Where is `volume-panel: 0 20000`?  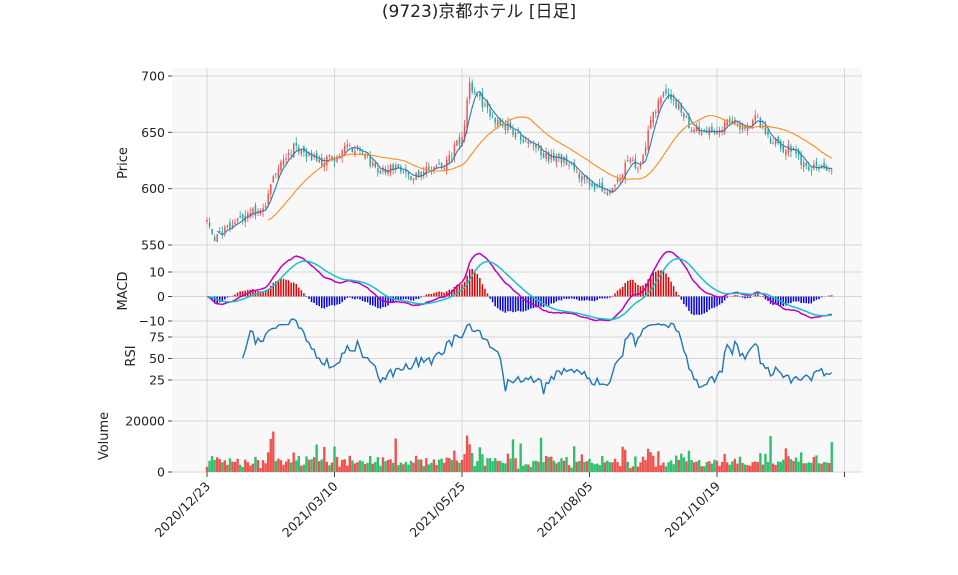
volume-panel: 0 20000 is located at coordinates (493, 438).